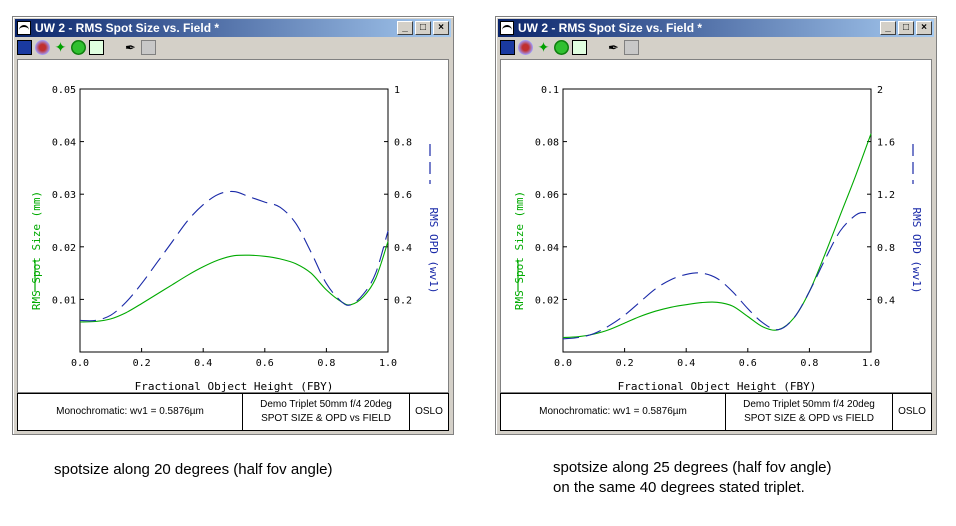 This screenshot has width=956, height=526. I want to click on y-right-tick-label: 1.6, so click(886, 143).